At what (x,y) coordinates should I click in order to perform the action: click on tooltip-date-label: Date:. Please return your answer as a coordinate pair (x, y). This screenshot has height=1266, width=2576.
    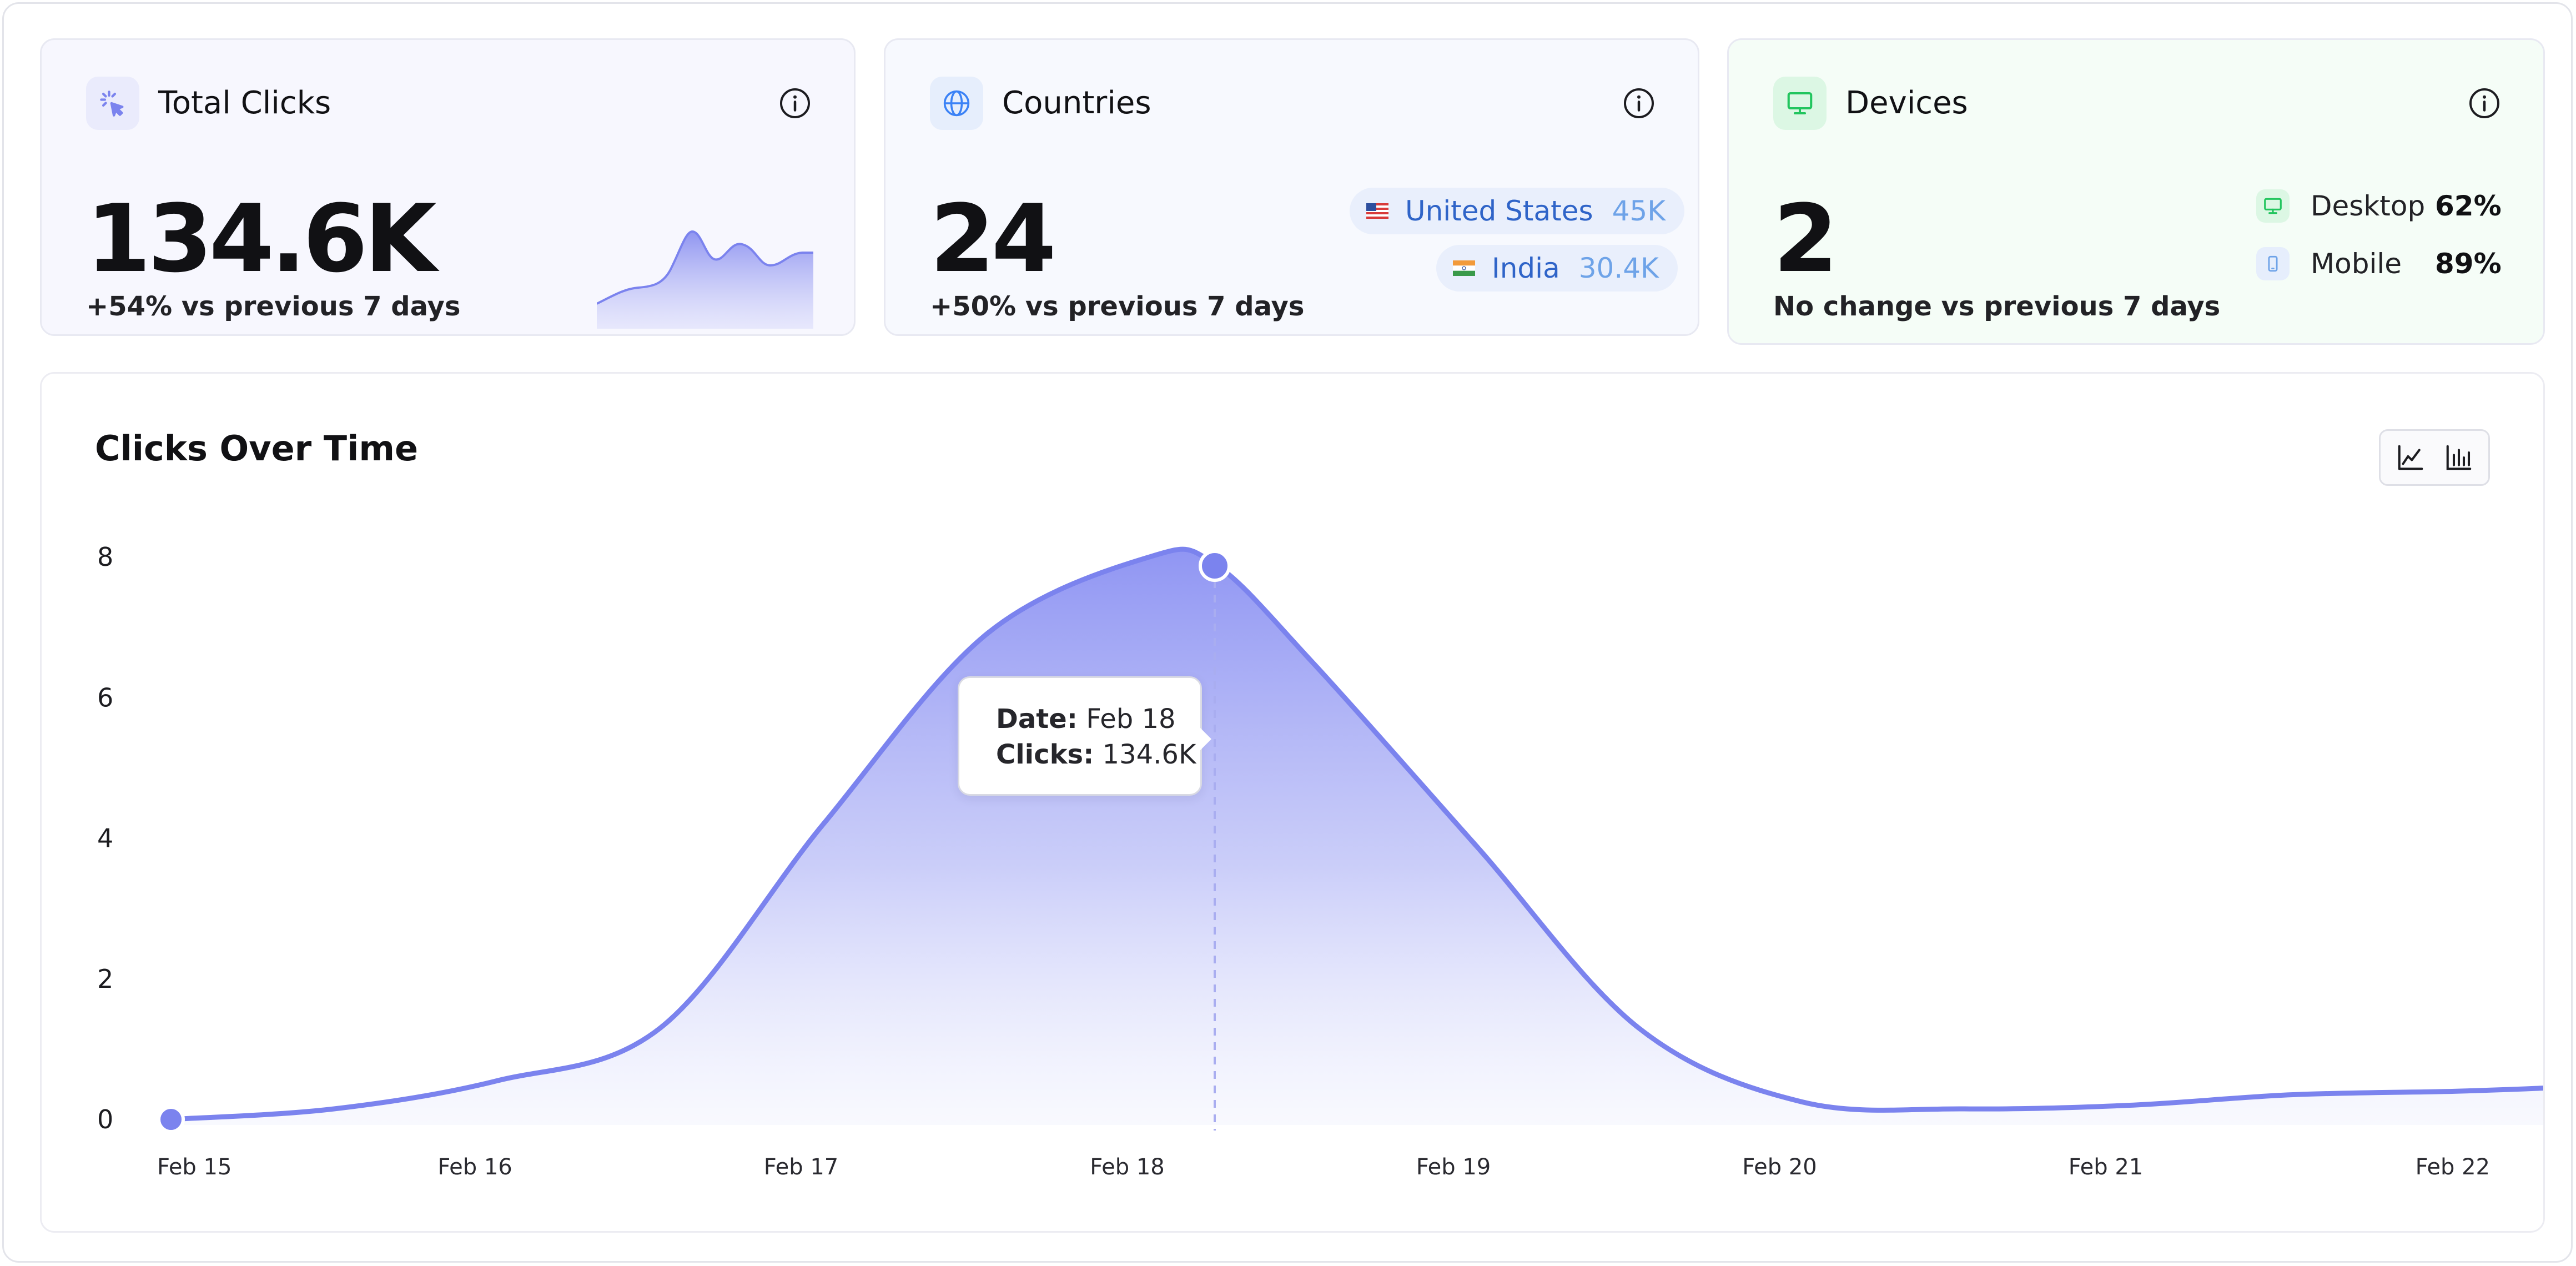
    Looking at the image, I should click on (1037, 719).